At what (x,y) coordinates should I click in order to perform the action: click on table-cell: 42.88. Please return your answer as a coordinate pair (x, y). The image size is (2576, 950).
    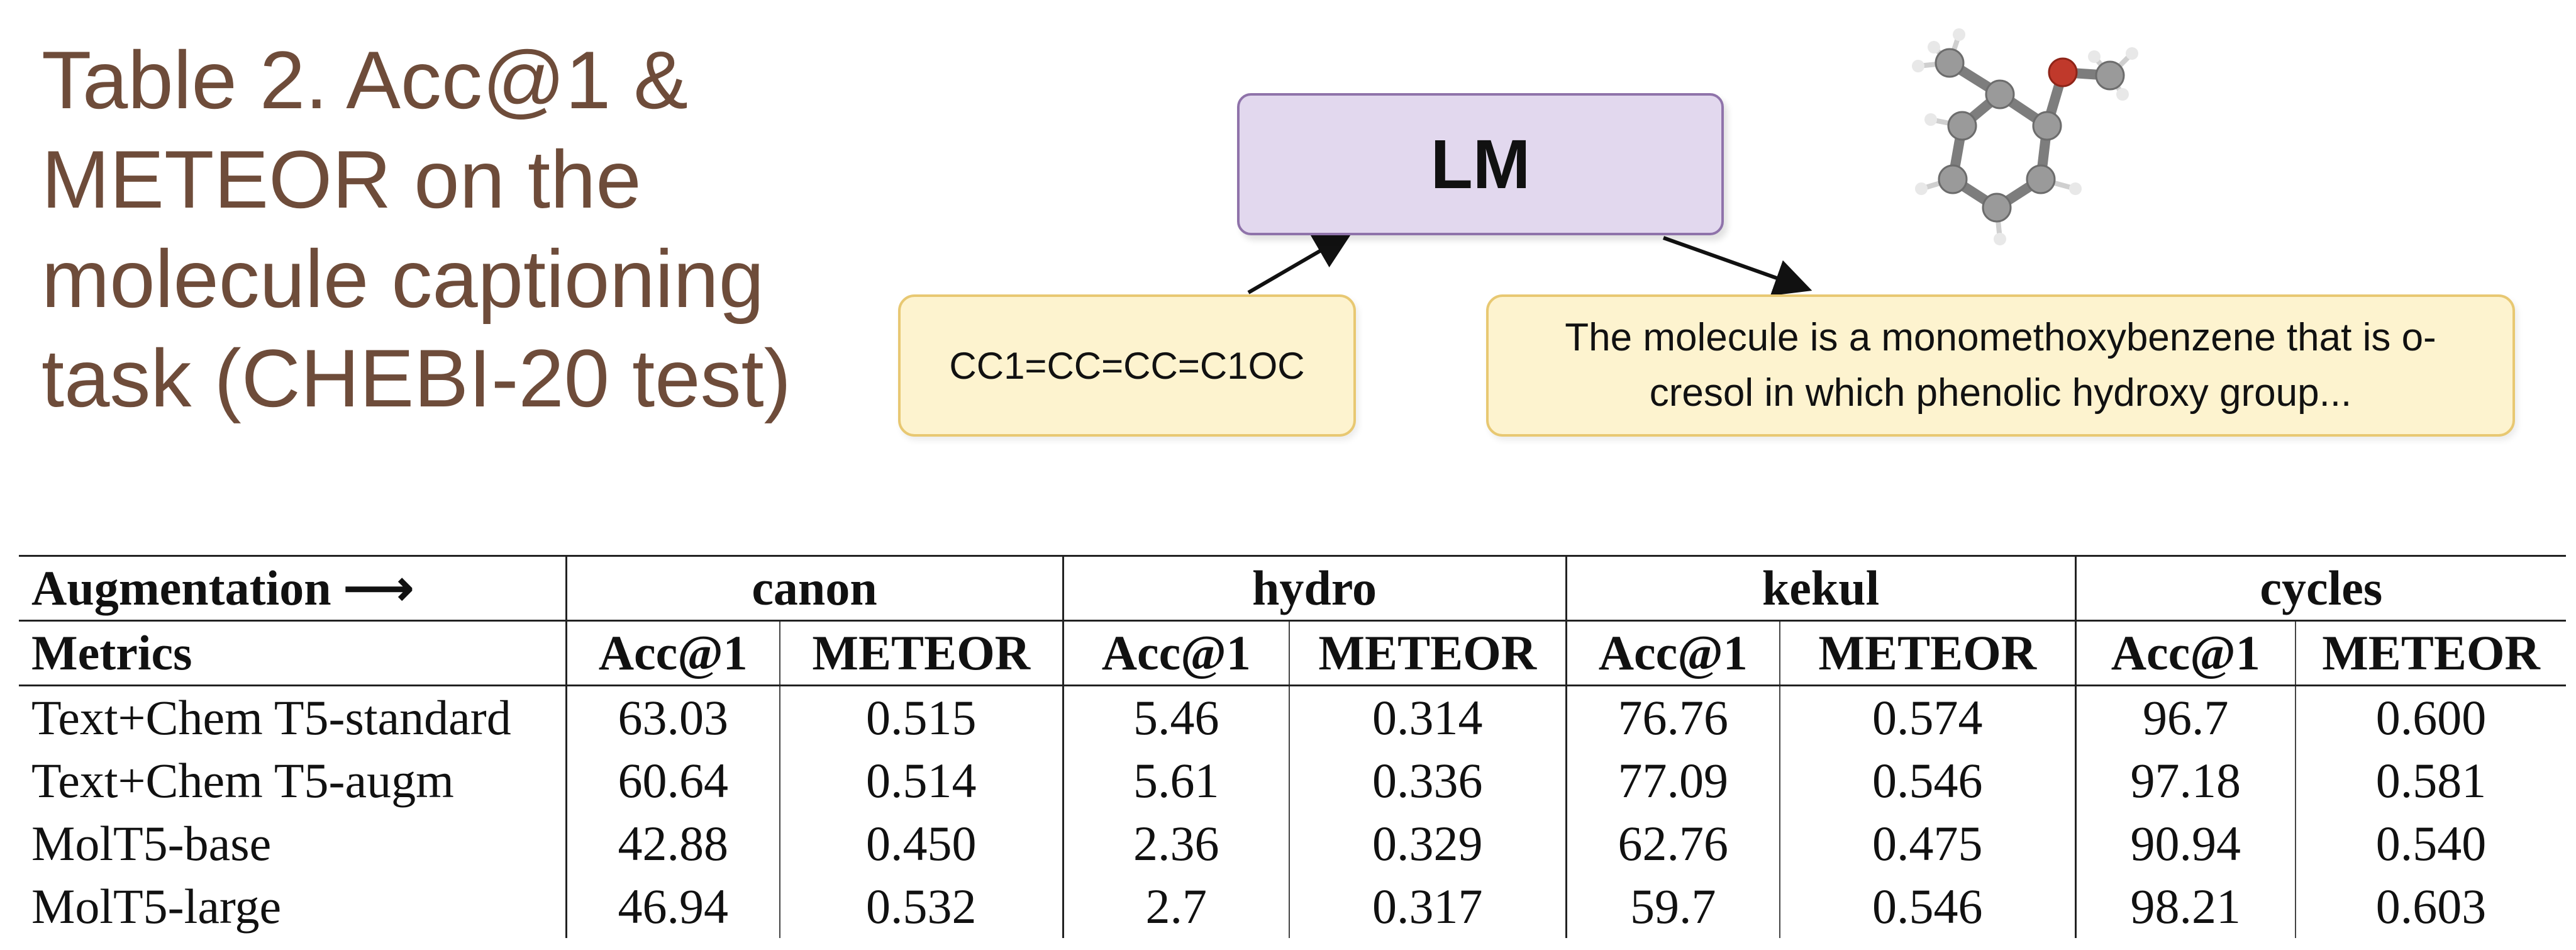
    Looking at the image, I should click on (672, 843).